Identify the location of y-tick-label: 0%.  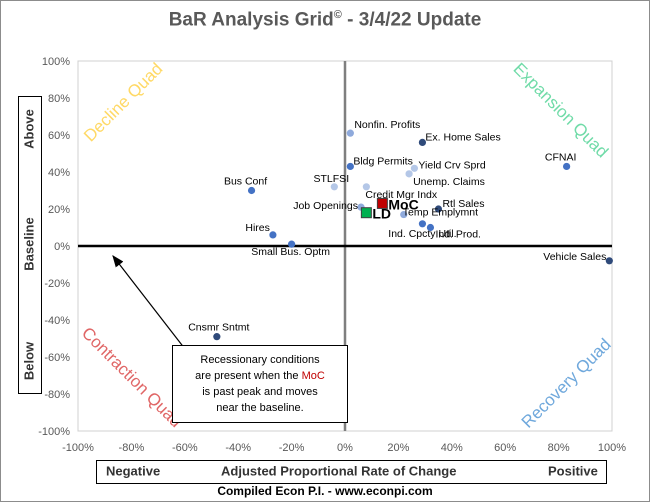
(62, 247).